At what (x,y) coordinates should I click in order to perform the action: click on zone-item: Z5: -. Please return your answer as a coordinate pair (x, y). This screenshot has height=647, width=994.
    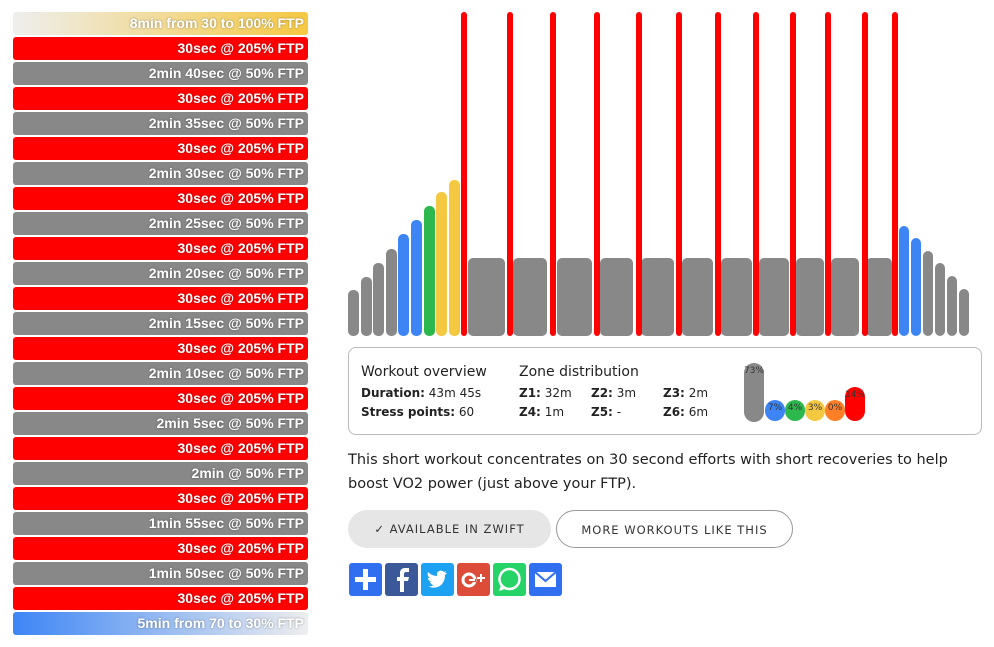
    Looking at the image, I should click on (606, 412).